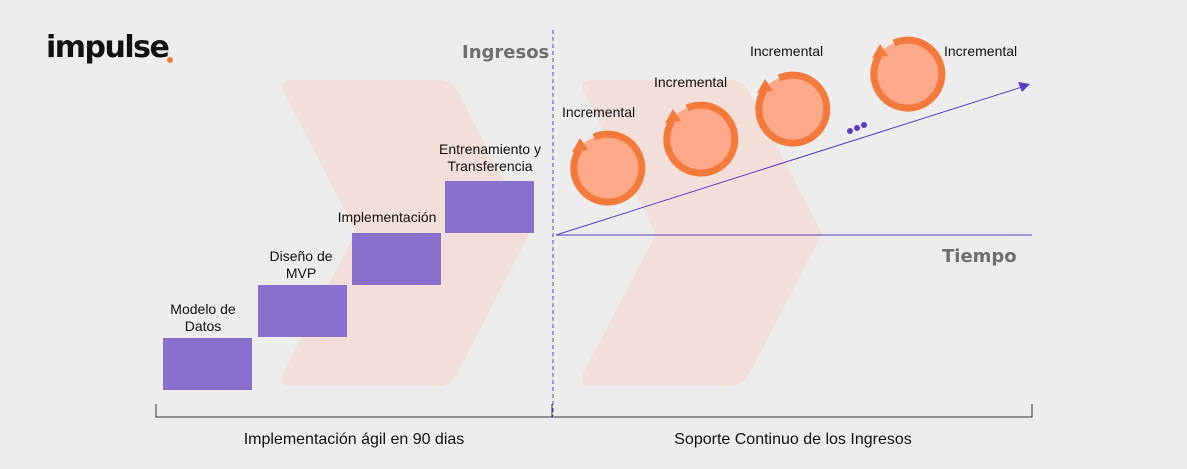 The height and width of the screenshot is (469, 1187). I want to click on footer-left-label: Implementación ágil en 90 dias, so click(354, 439).